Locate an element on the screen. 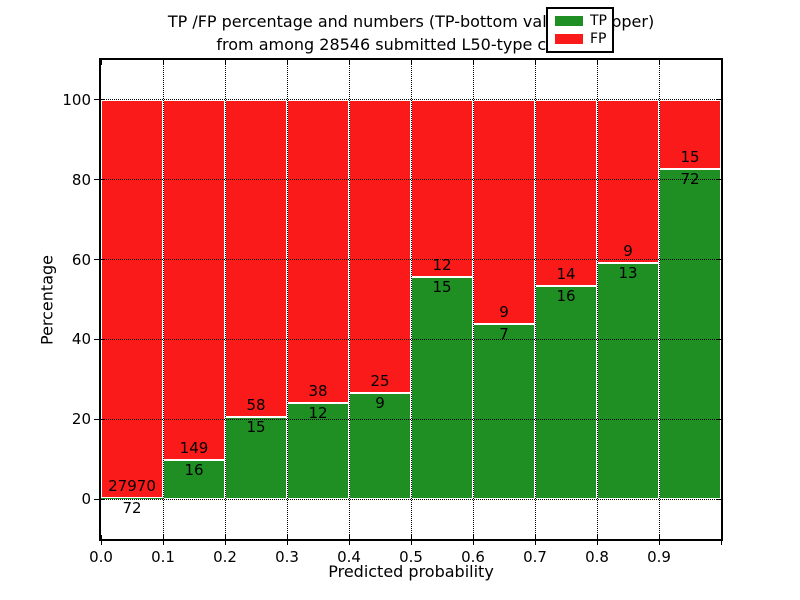  x-tick-label: 0.0 is located at coordinates (101, 557).